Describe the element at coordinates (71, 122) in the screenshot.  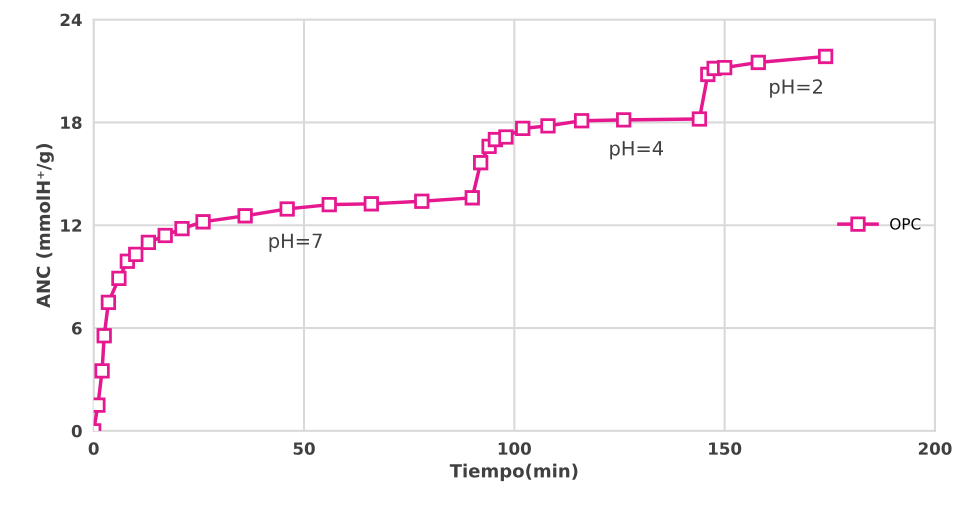
I see `y-tick-label: 18` at that location.